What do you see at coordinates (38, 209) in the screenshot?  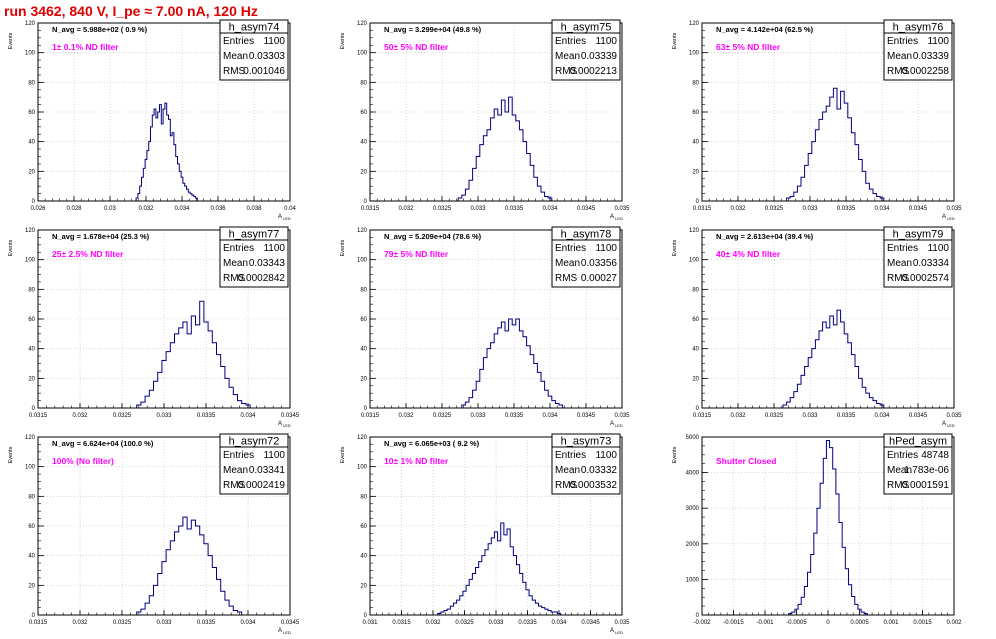 I see `x-tick-label: 0.026` at bounding box center [38, 209].